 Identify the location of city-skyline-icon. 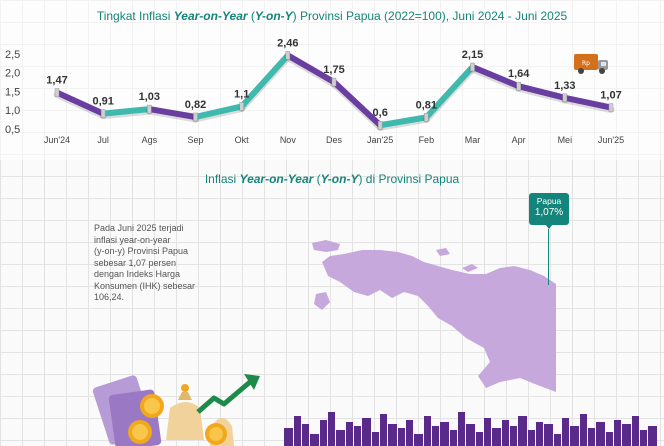
(470, 429).